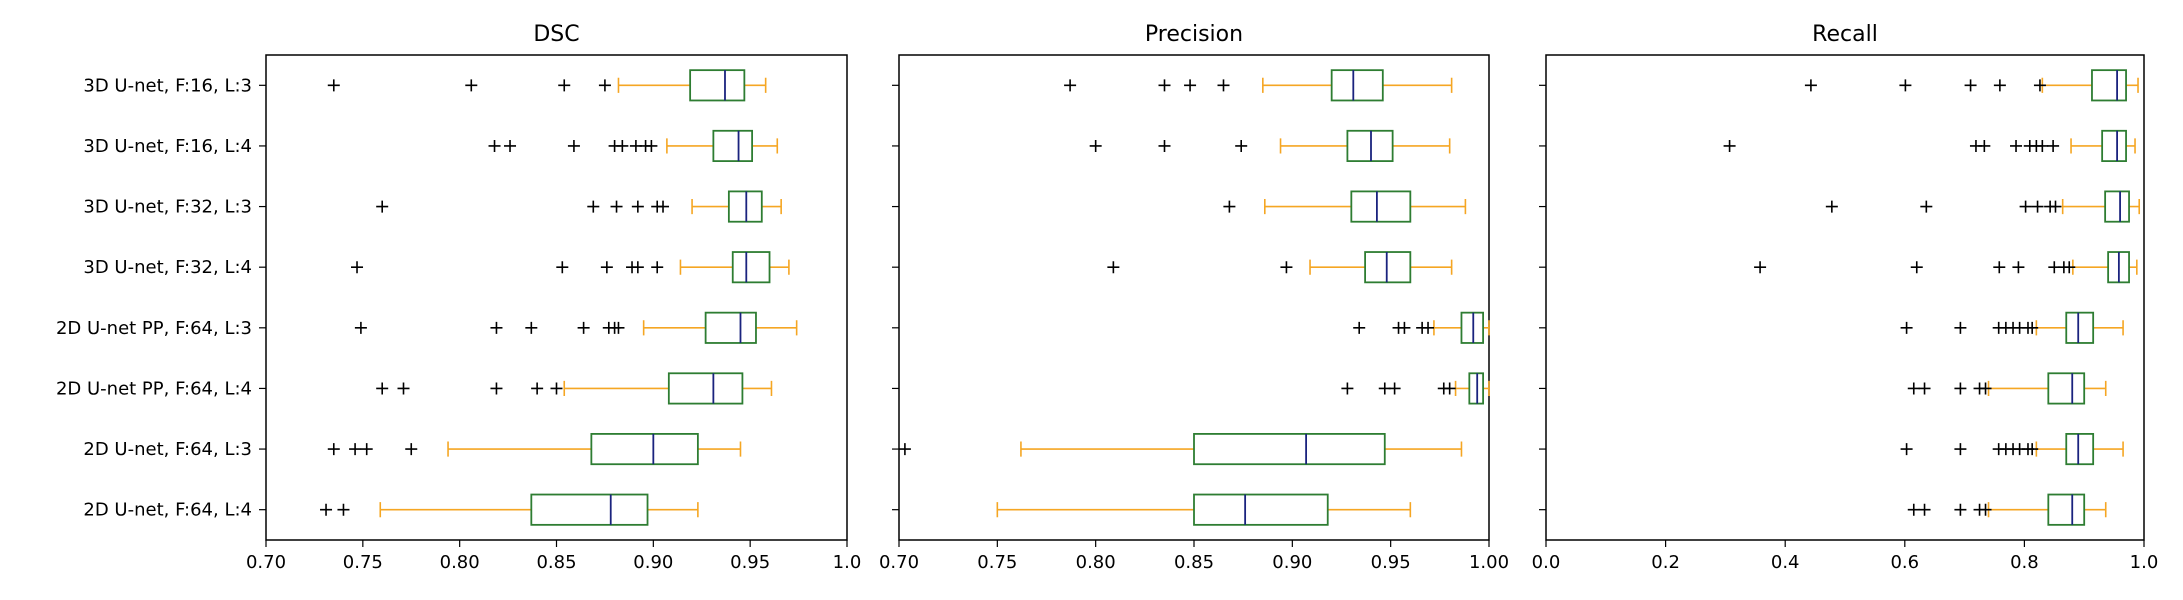 The image size is (2183, 600). What do you see at coordinates (167, 449) in the screenshot?
I see `dsc-y-tick-label: 2D U-net, F:64, L:3` at bounding box center [167, 449].